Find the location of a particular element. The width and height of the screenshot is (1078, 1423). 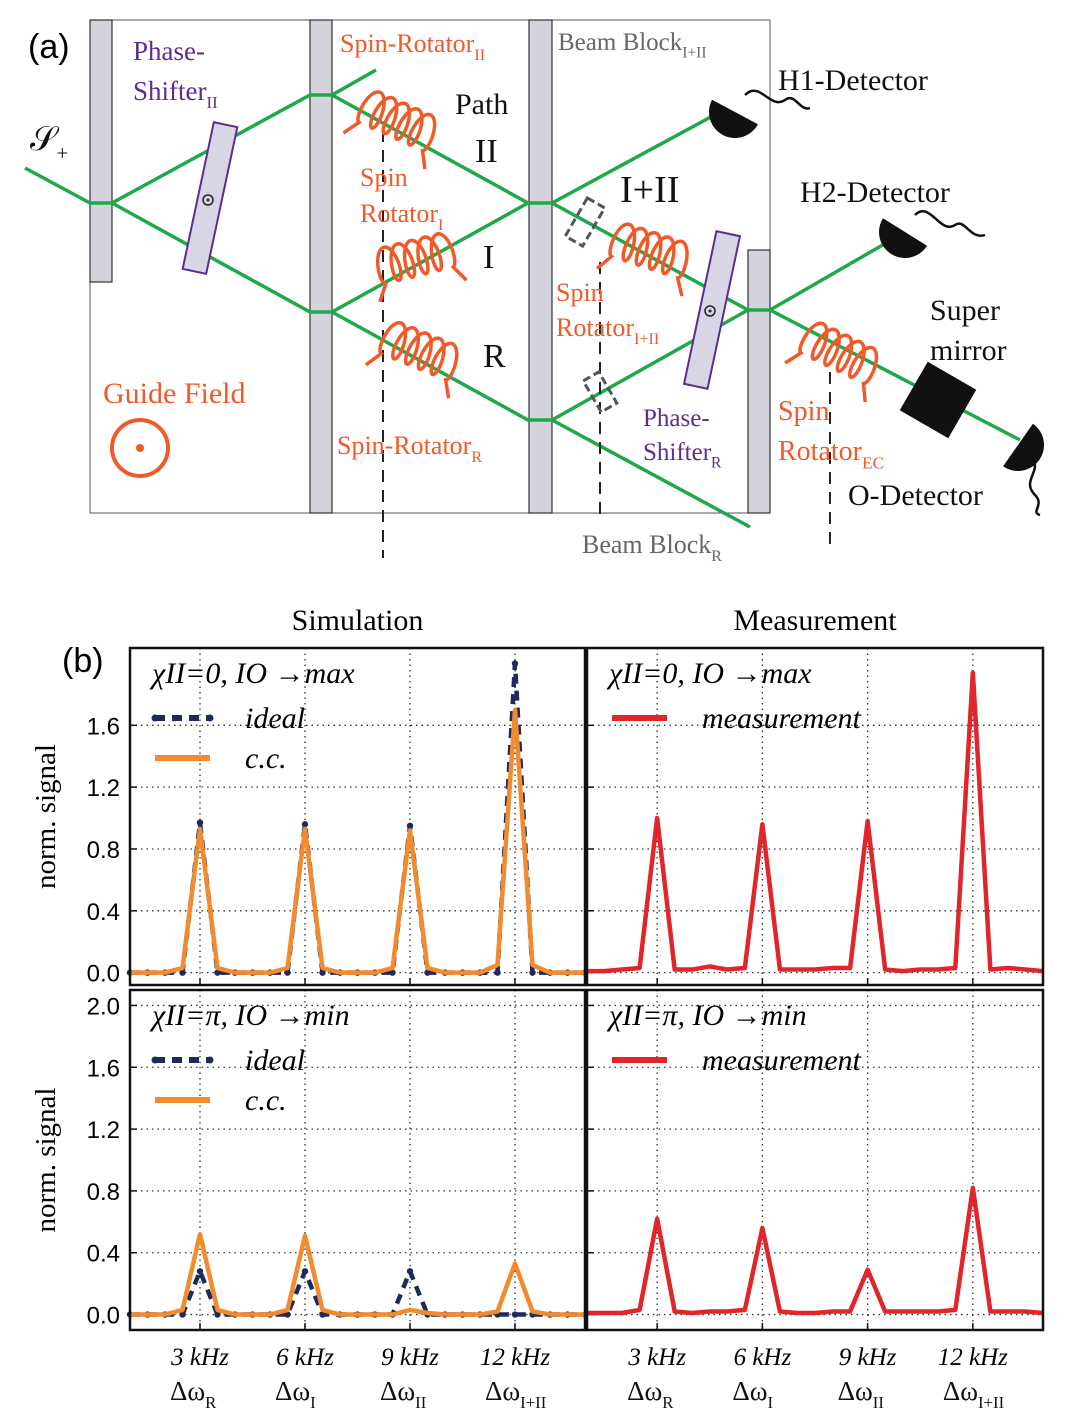

beam-blocks is located at coordinates (591, 305).